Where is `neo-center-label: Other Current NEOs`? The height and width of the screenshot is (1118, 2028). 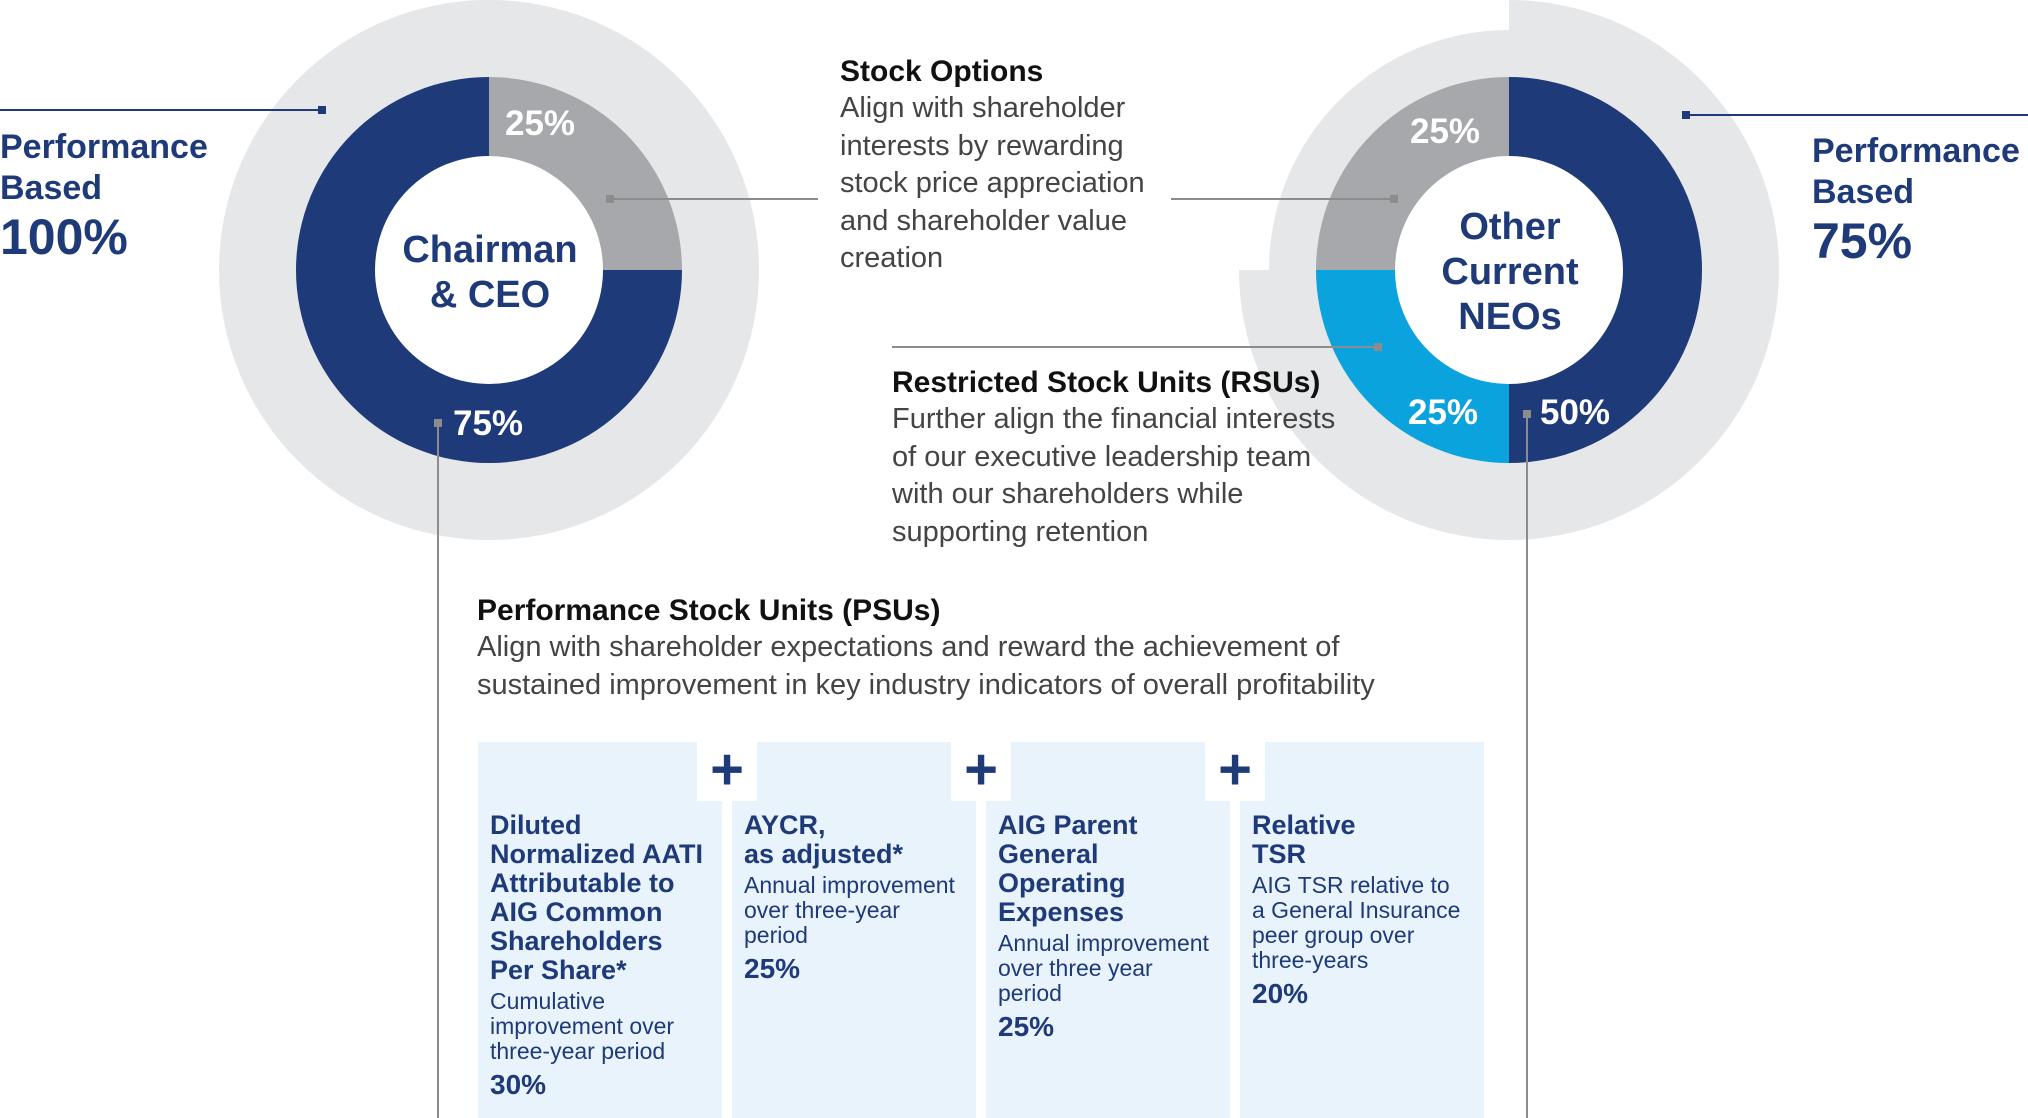 neo-center-label: Other Current NEOs is located at coordinates (1510, 272).